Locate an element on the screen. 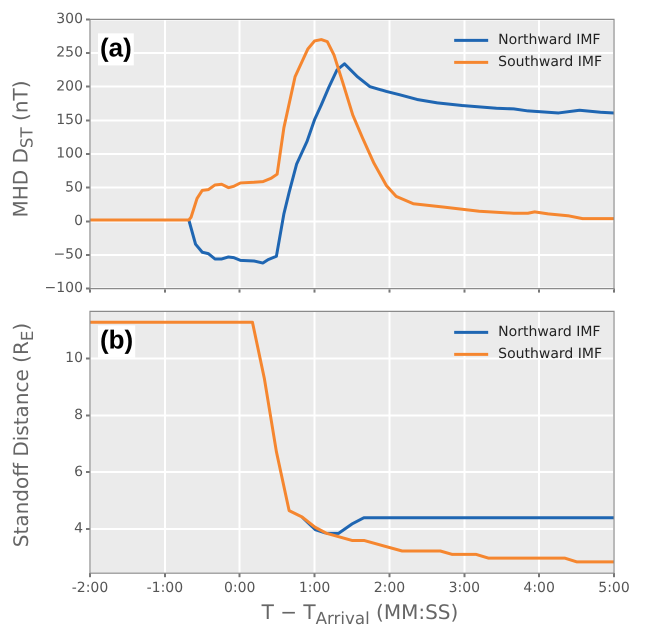 Image resolution: width=648 pixels, height=644 pixels. x-tick-label: -1:00 is located at coordinates (165, 588).